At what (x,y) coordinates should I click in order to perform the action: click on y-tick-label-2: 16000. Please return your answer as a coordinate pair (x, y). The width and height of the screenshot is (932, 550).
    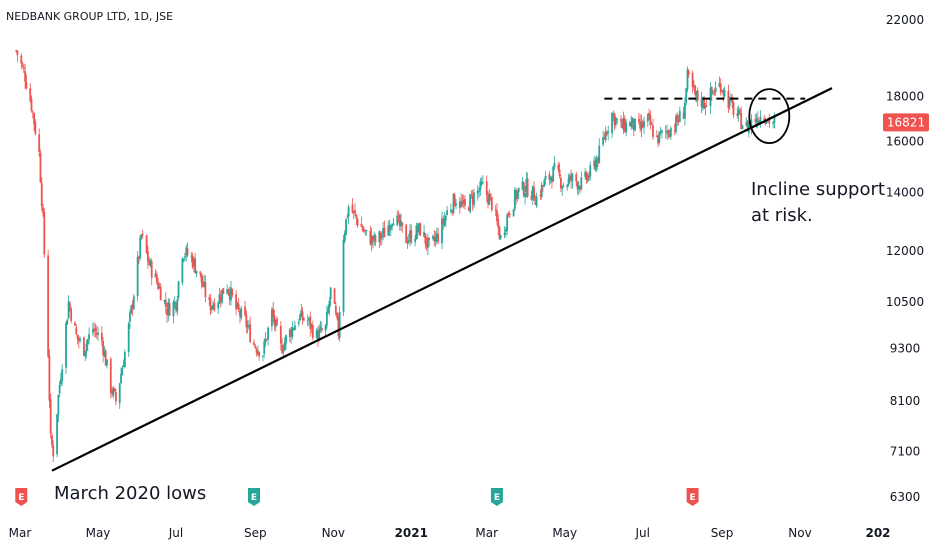
    Looking at the image, I should click on (905, 141).